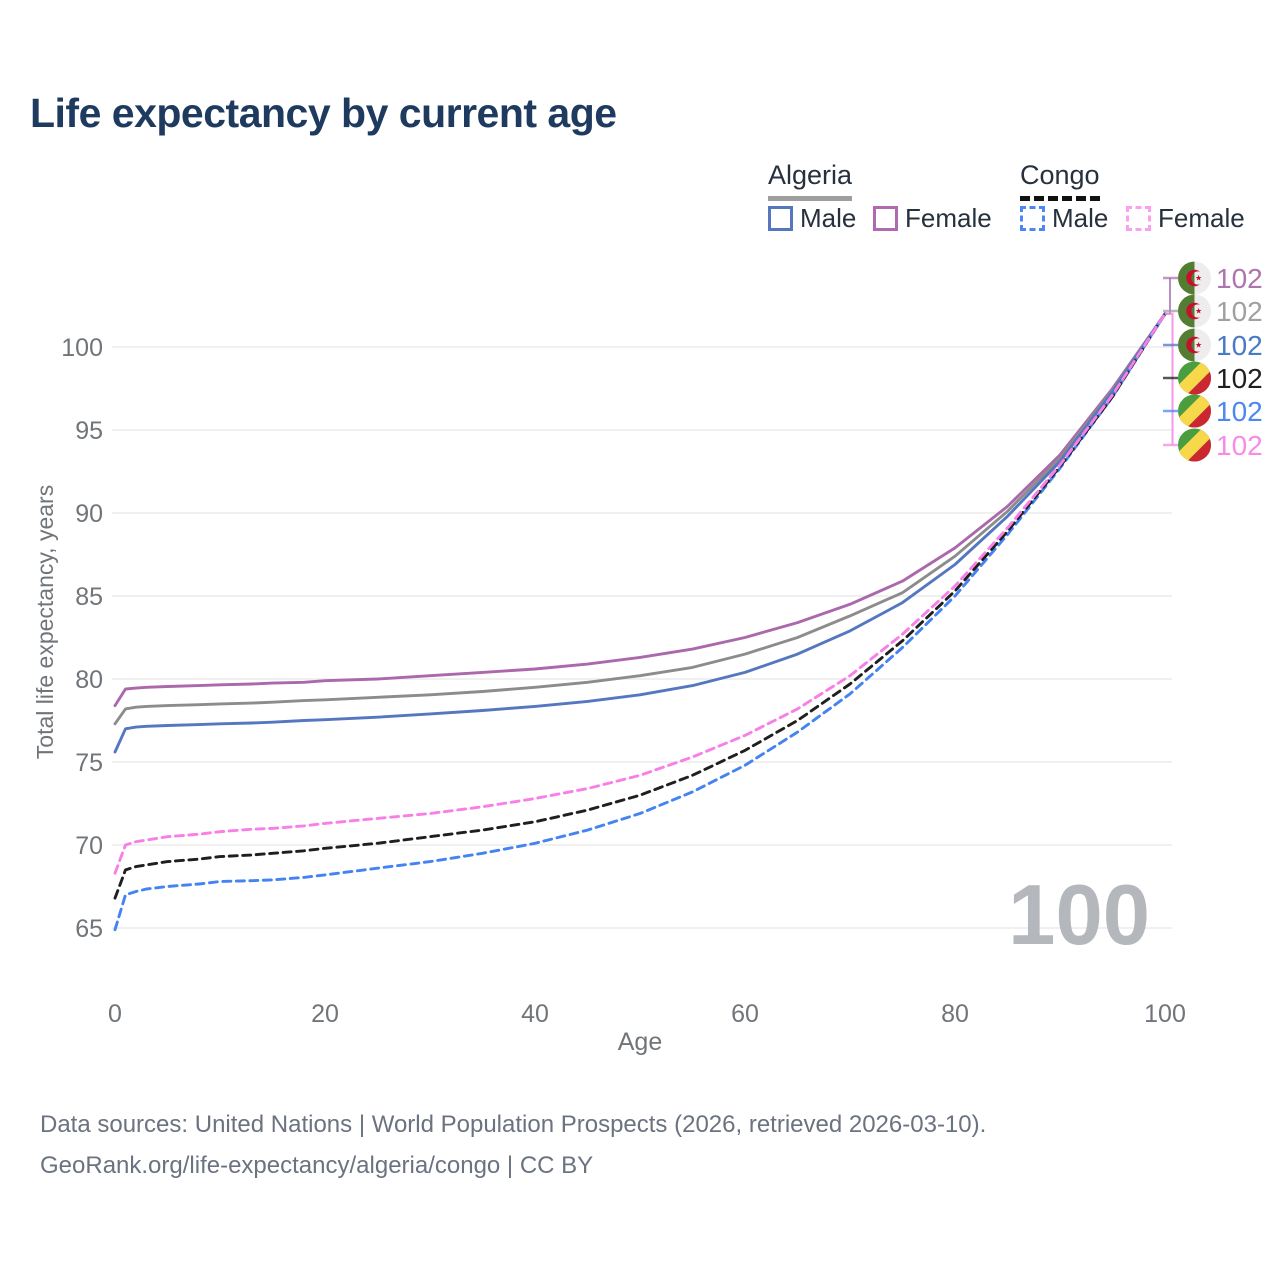  What do you see at coordinates (1138, 218) in the screenshot?
I see `congo-female-swatch-icon` at bounding box center [1138, 218].